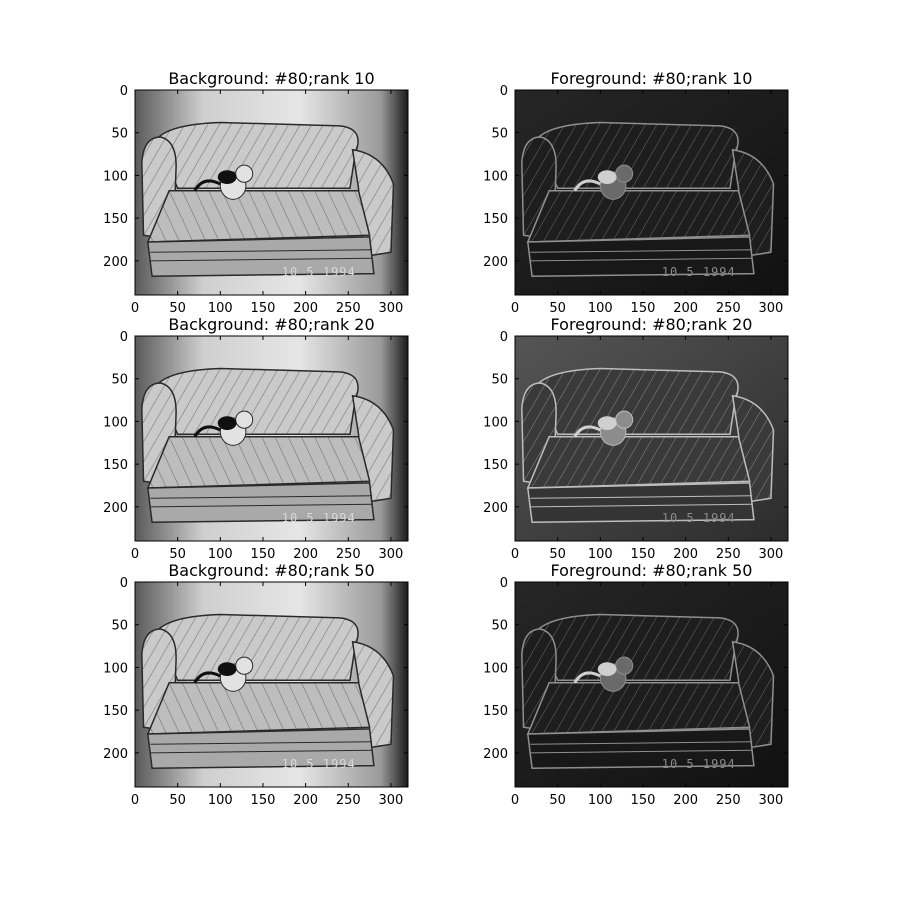 The image size is (900, 900). Describe the element at coordinates (271, 570) in the screenshot. I see `panel-title: Background: #80;rank 50` at that location.